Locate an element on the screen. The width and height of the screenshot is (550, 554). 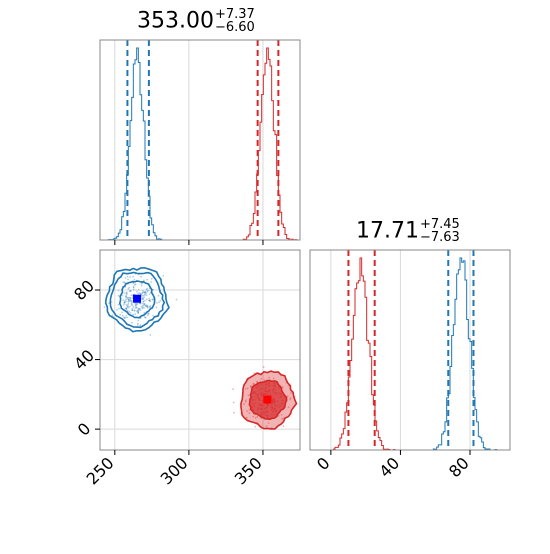
top-title-minus: −6.60 is located at coordinates (234, 27).